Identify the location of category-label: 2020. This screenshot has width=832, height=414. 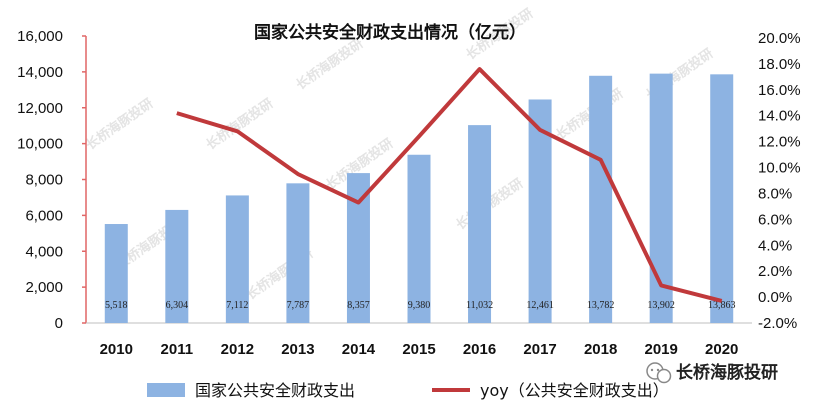
(721, 349).